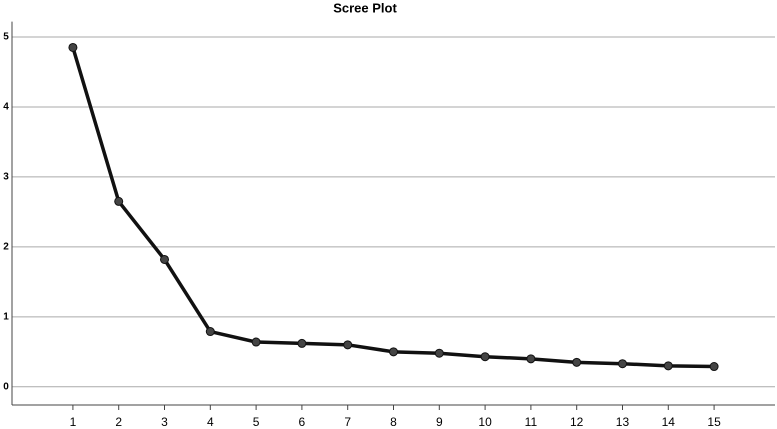 The image size is (777, 429). Describe the element at coordinates (6, 177) in the screenshot. I see `y-tick-label: 3` at that location.